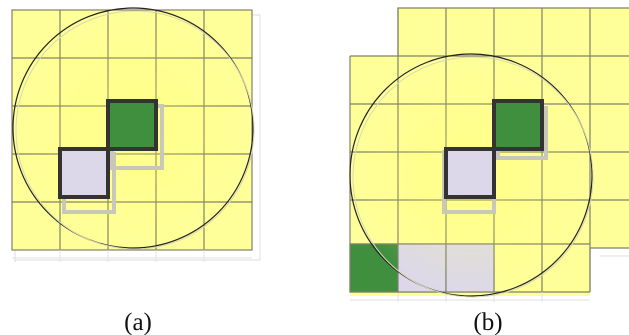  Describe the element at coordinates (84, 173) in the screenshot. I see `panel-a-lavender-cell` at that location.